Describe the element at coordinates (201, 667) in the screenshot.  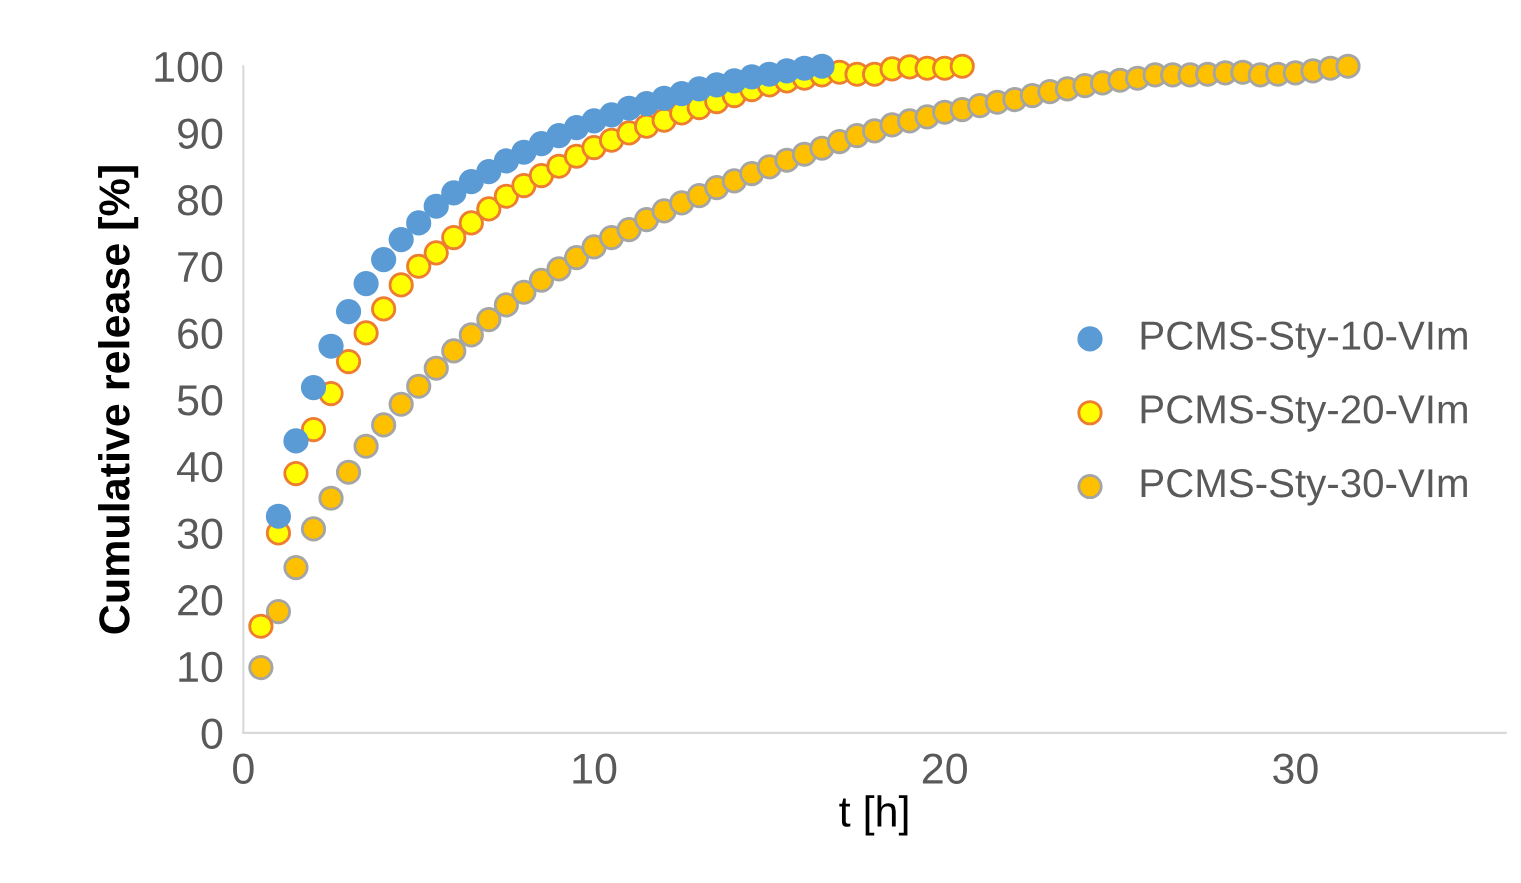
I see `y-tick-label: 10` at that location.